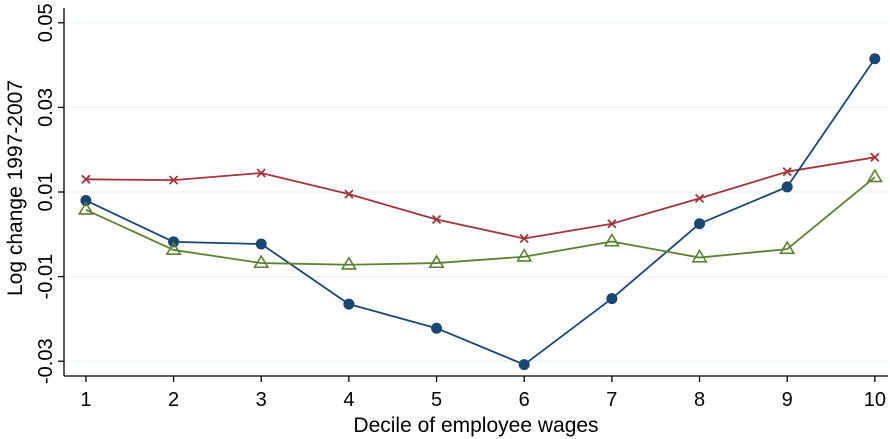  Describe the element at coordinates (875, 400) in the screenshot. I see `x-tick-label: 10` at that location.